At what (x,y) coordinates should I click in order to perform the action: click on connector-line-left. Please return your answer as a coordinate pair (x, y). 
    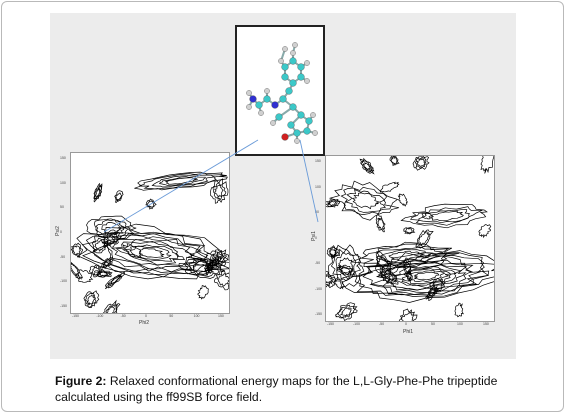
    Looking at the image, I should click on (181, 186).